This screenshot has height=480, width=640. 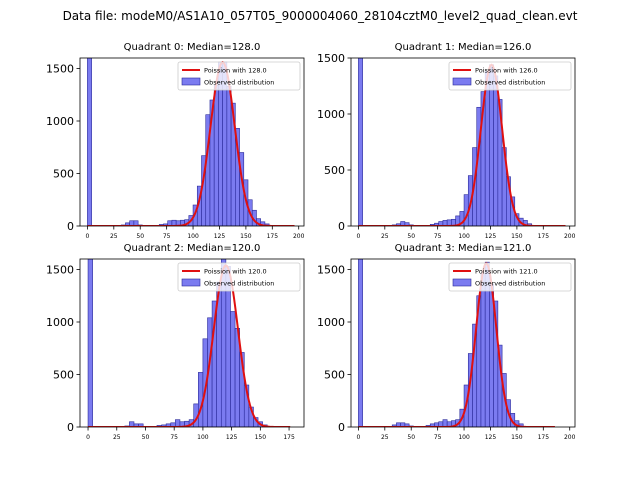 What do you see at coordinates (235, 71) in the screenshot?
I see `legend-fit-label: Poission with 128.0` at bounding box center [235, 71].